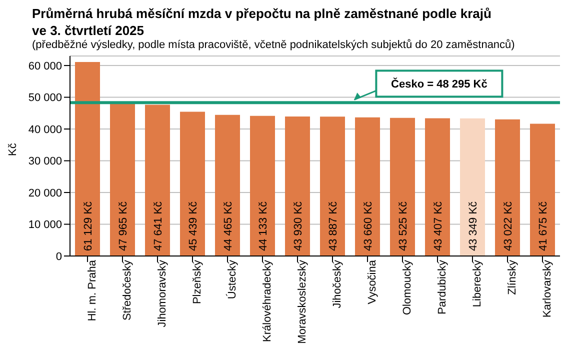 The height and width of the screenshot is (346, 564). Describe the element at coordinates (228, 225) in the screenshot. I see `data-label: 44 465 Kč` at that location.